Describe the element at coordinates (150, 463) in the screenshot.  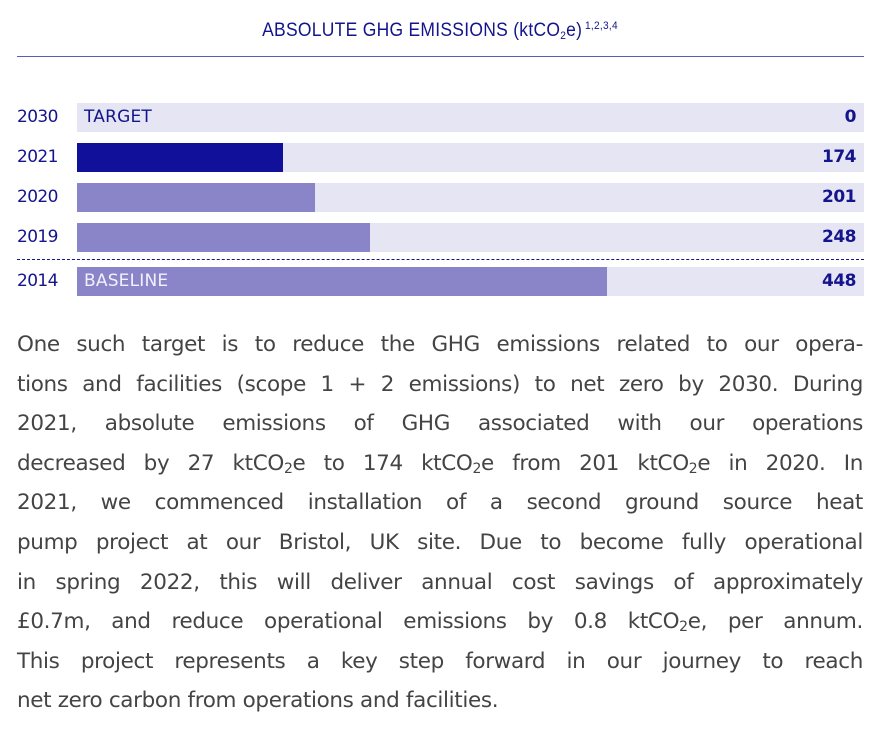
I see `text-run: decreased by 27 ktCO` at that location.